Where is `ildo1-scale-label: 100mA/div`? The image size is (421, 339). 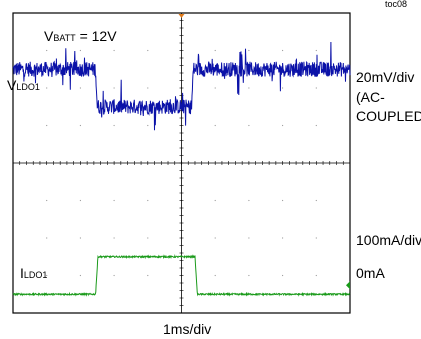
ildo1-scale-label: 100mA/div is located at coordinates (388, 240).